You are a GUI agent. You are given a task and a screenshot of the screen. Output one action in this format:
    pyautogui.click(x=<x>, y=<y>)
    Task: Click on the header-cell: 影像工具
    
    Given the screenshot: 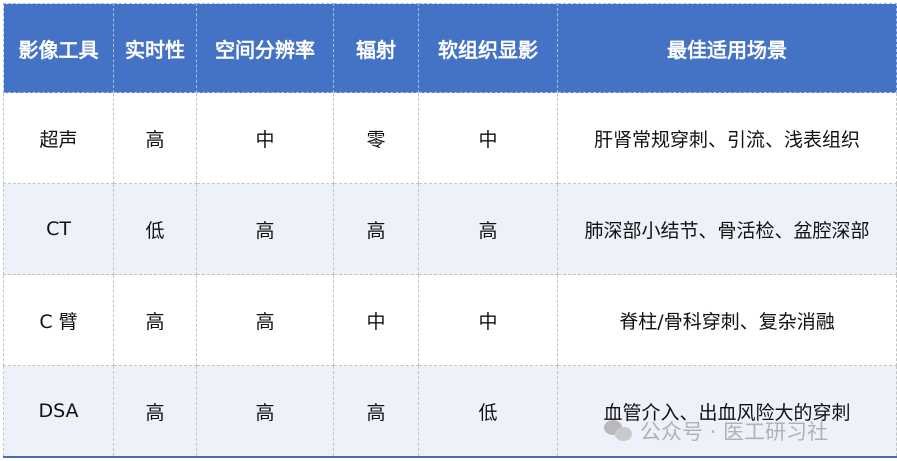 What is the action you would take?
    pyautogui.click(x=58, y=48)
    